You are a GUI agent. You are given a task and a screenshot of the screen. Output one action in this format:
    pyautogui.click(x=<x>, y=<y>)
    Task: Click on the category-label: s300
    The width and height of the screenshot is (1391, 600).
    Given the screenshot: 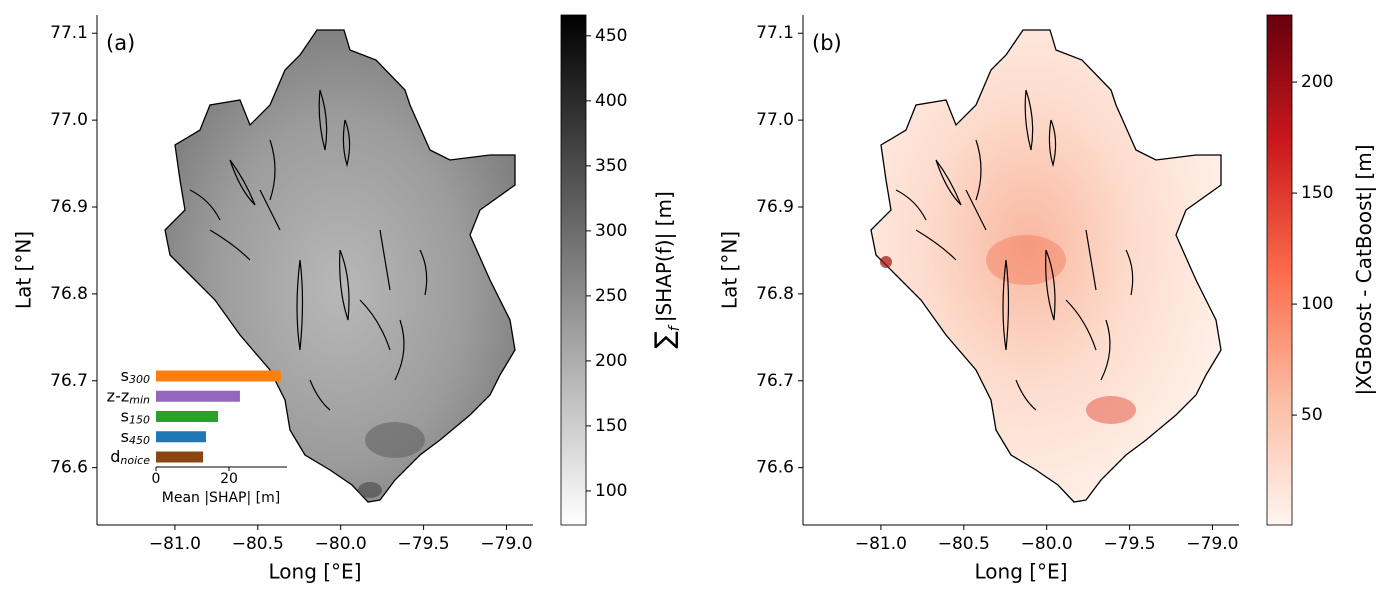 What is the action you would take?
    pyautogui.click(x=135, y=376)
    